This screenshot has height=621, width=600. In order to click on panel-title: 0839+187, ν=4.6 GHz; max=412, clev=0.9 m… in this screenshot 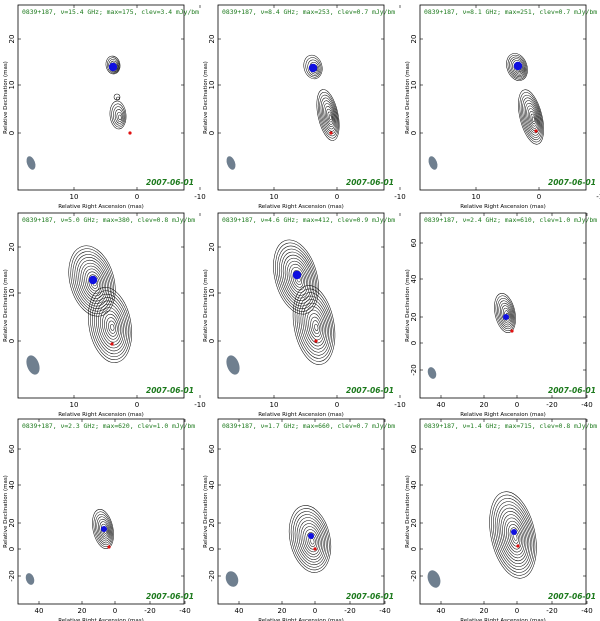, I will do `click(308, 220)`.